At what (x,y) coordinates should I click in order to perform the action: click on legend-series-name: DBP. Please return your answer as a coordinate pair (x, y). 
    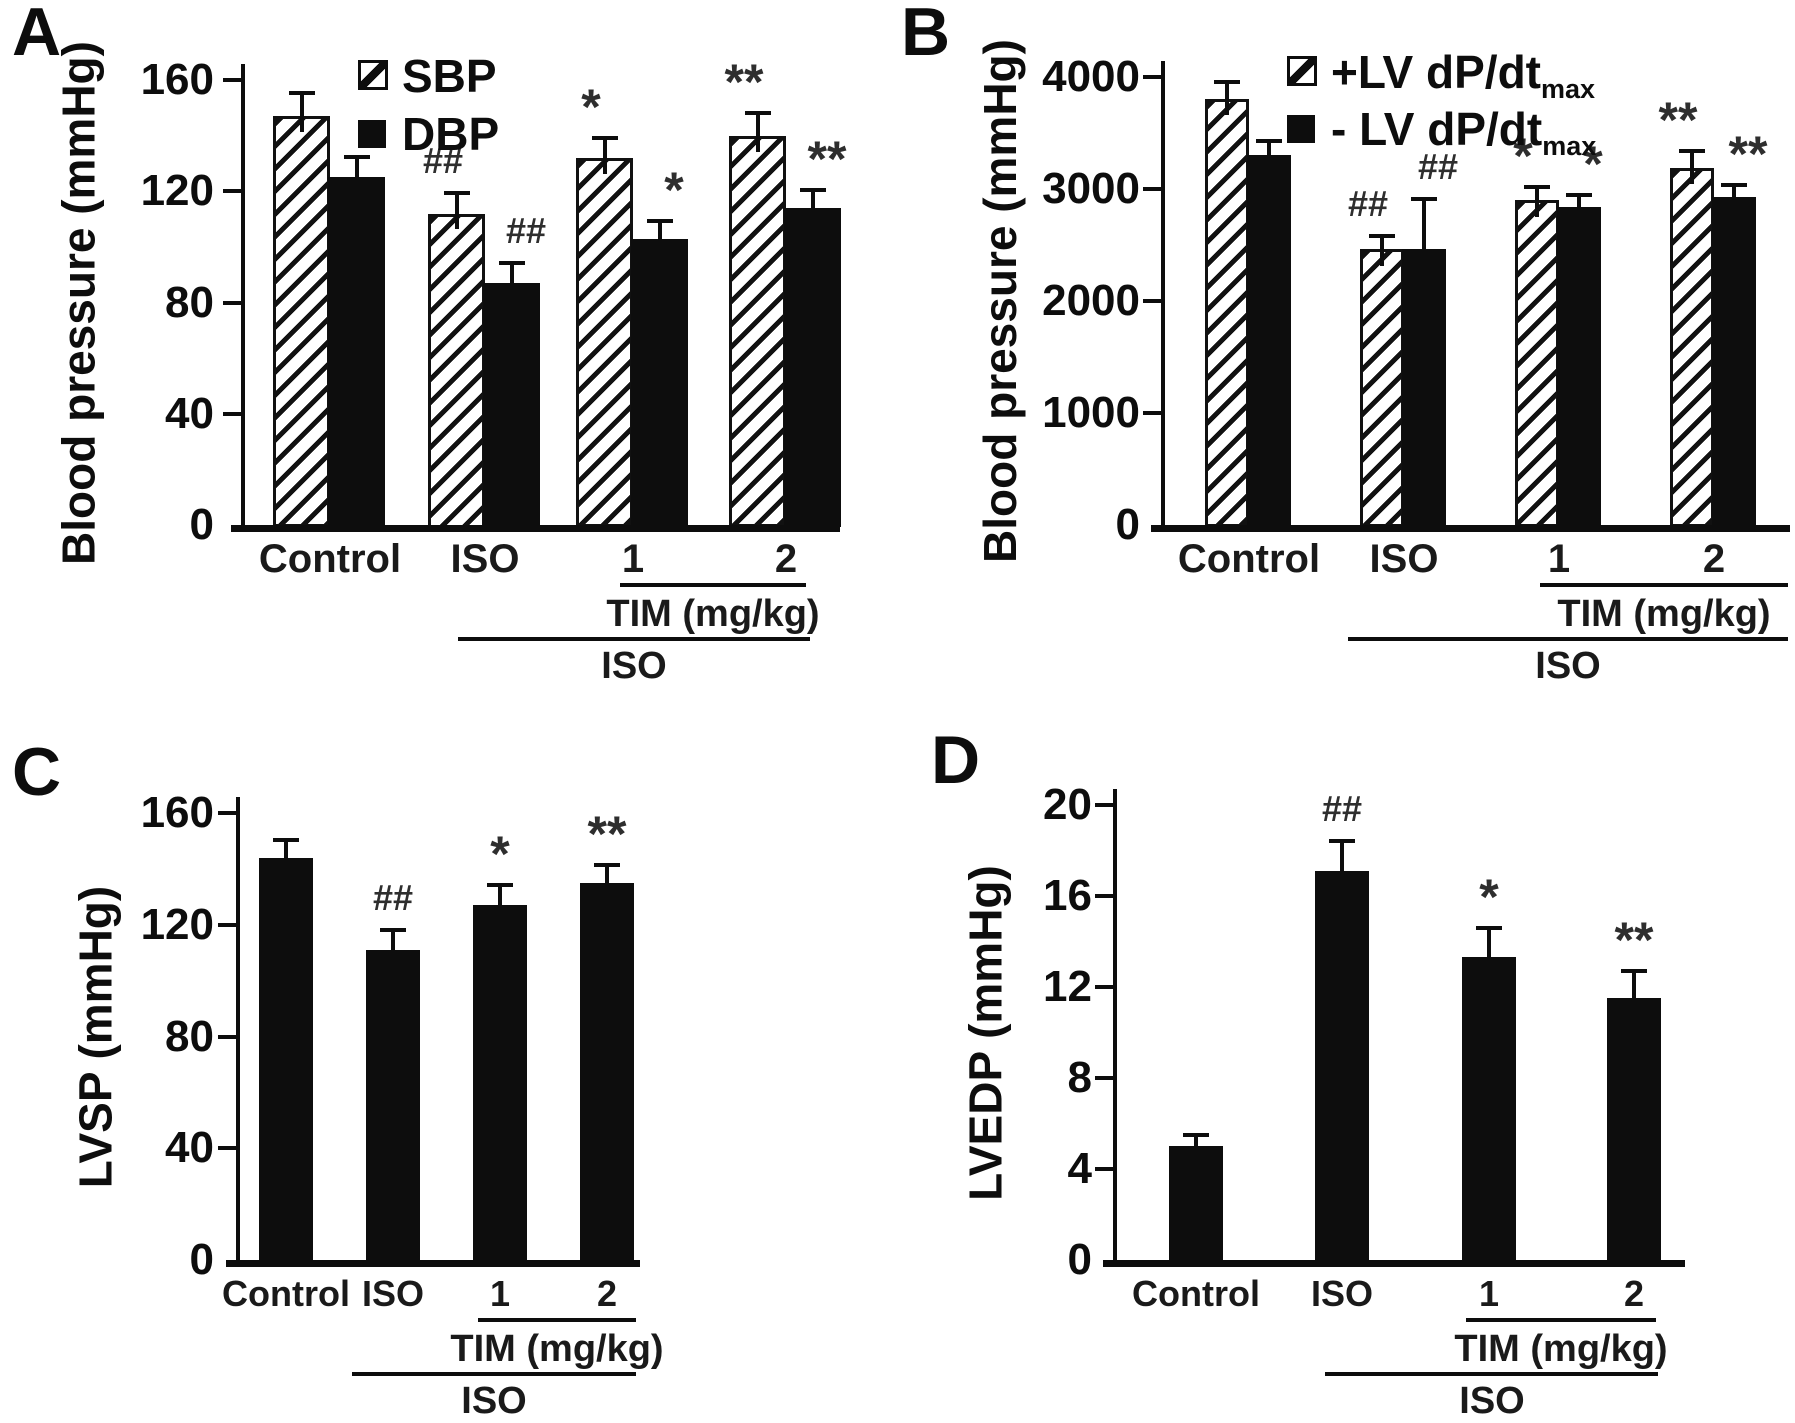
    Looking at the image, I should click on (451, 134).